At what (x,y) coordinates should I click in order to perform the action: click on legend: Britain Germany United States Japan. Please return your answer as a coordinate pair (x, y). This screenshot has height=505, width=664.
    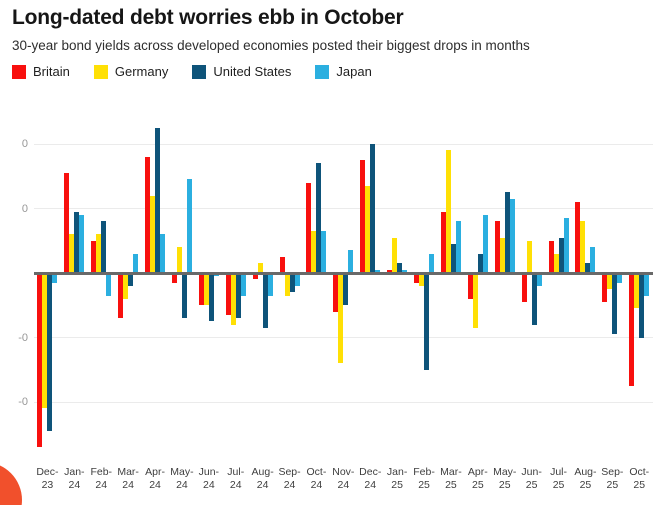
    Looking at the image, I should click on (192, 72).